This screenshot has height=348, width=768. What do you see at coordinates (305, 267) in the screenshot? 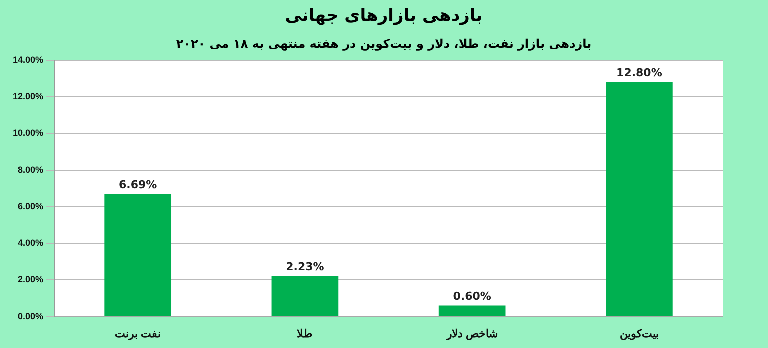
I see `data-label: 2.23%` at bounding box center [305, 267].